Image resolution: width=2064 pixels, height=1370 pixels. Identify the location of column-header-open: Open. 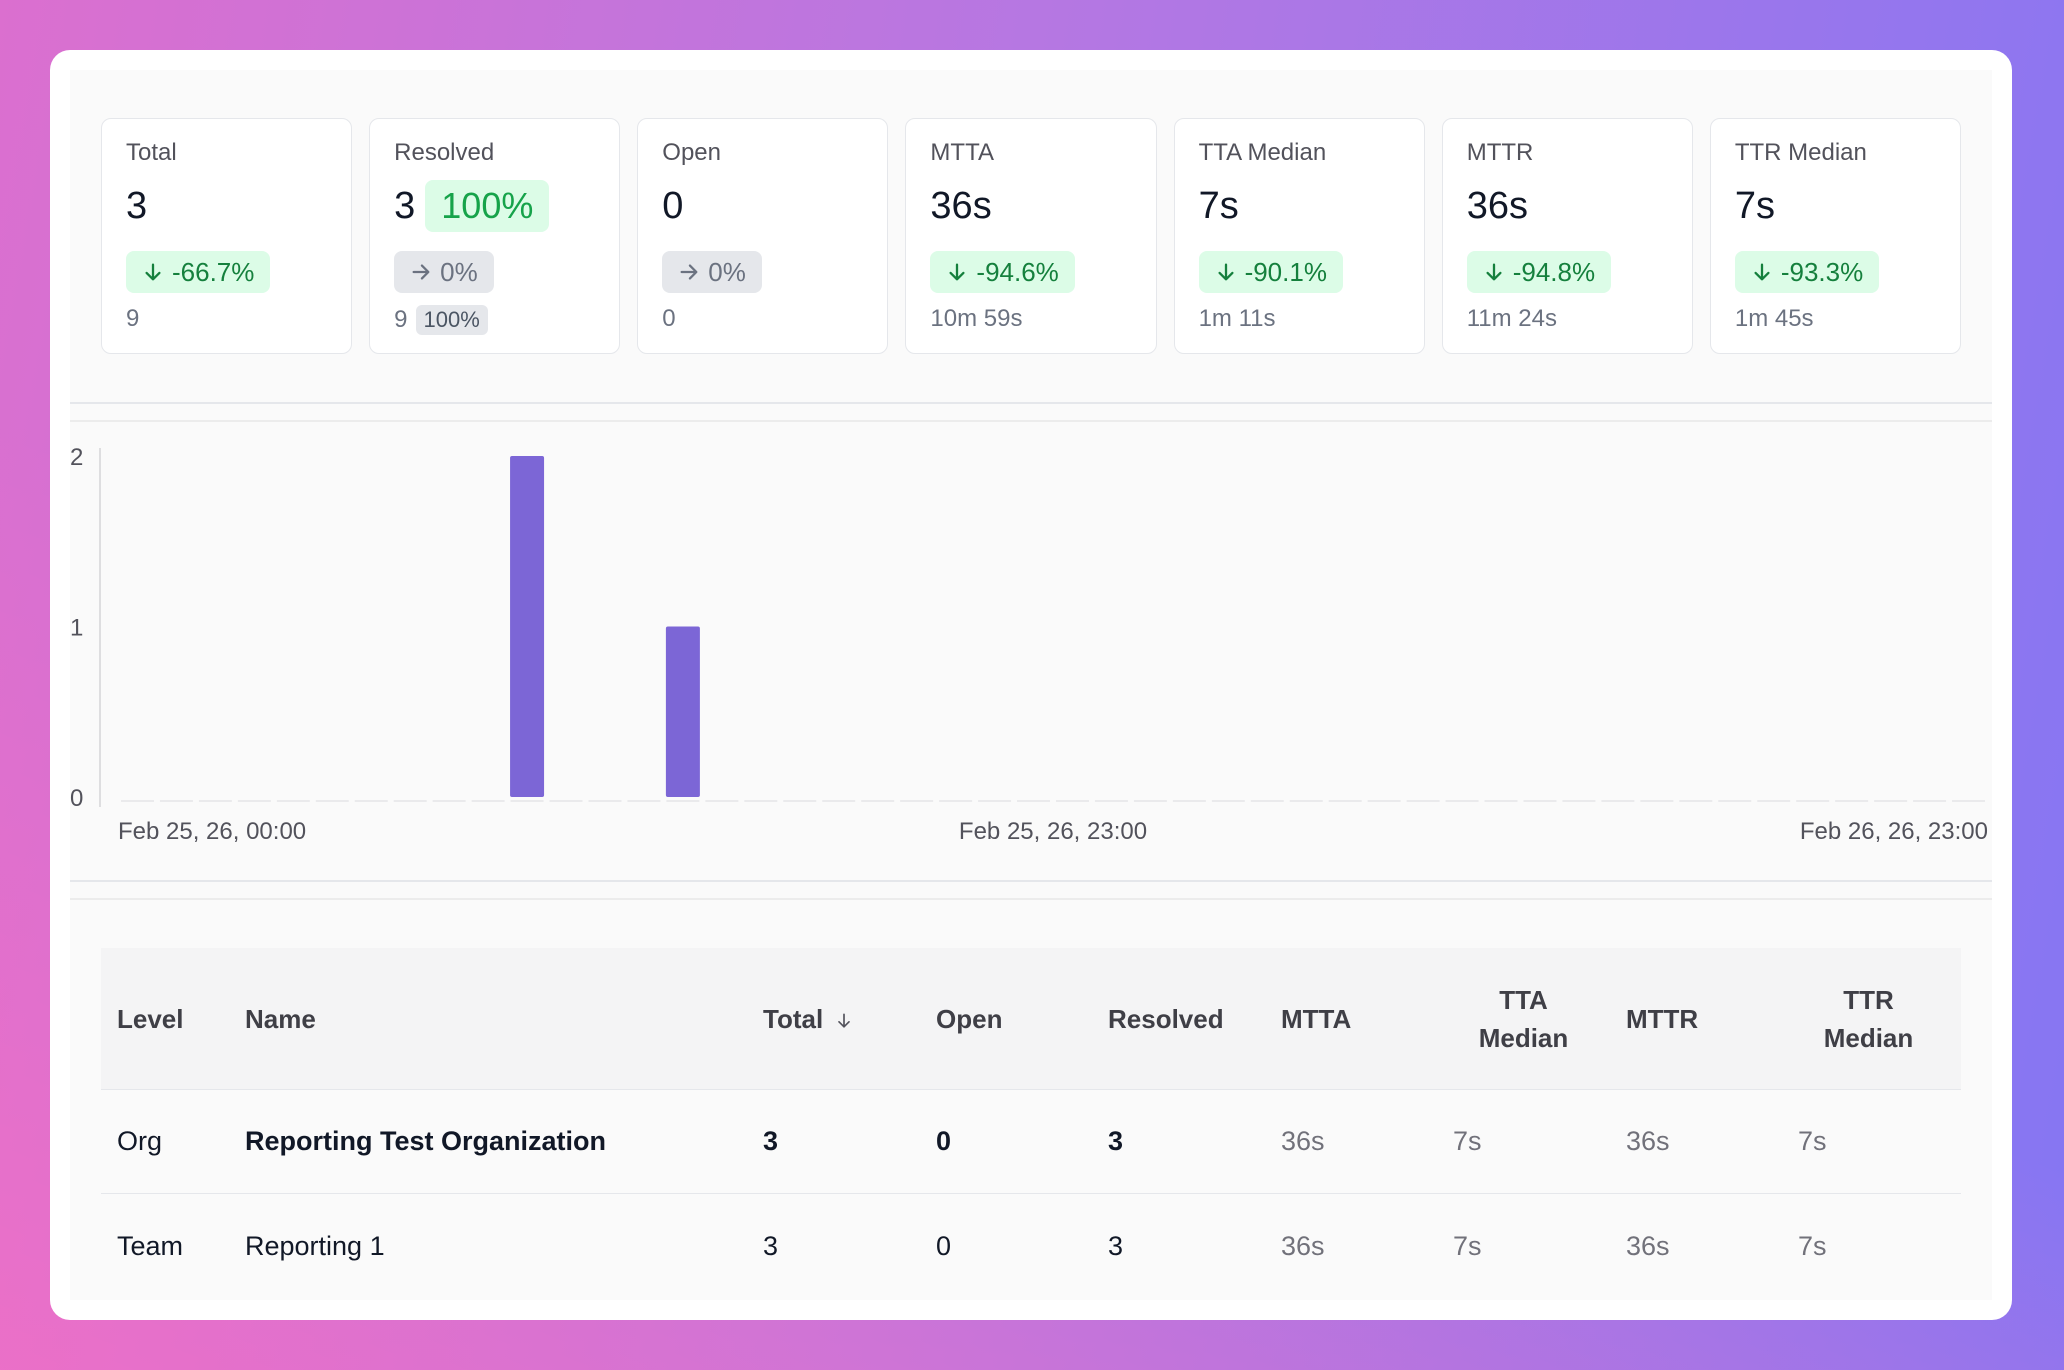
(969, 1018).